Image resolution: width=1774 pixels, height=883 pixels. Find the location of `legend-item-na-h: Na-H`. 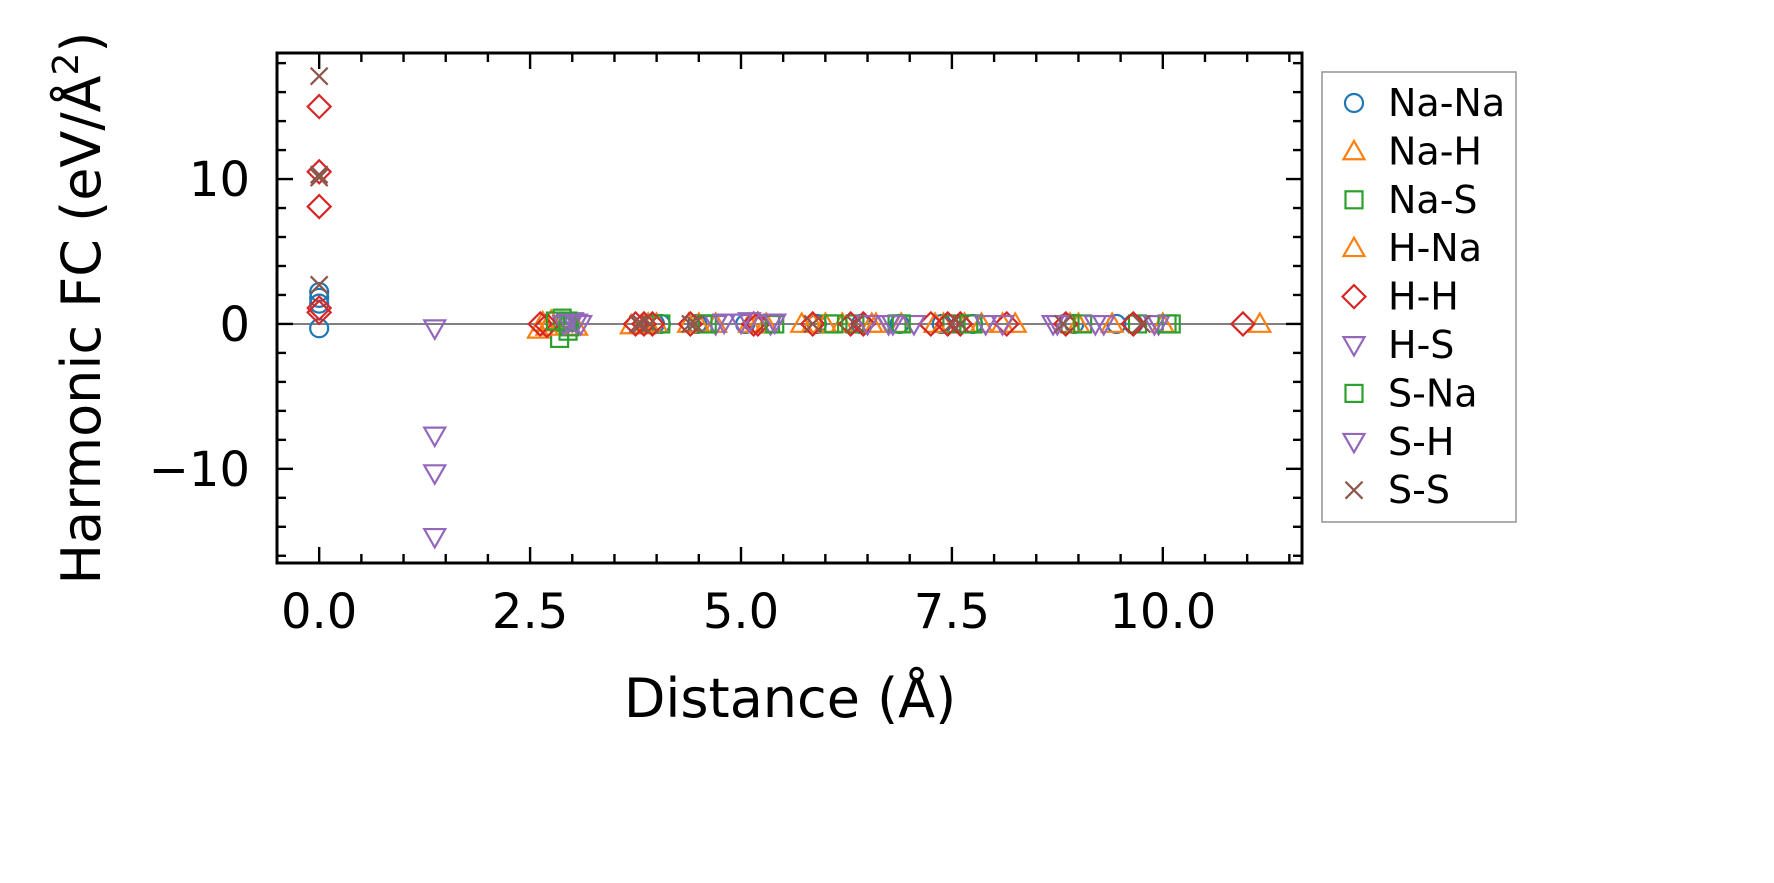

legend-item-na-h: Na-H is located at coordinates (1411, 151).